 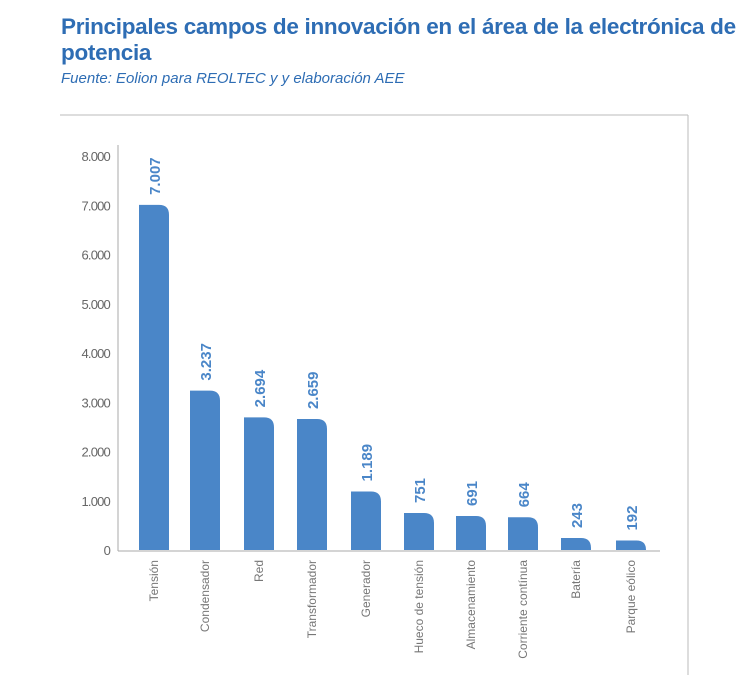 What do you see at coordinates (312, 599) in the screenshot?
I see `x-tick-label: Transformador` at bounding box center [312, 599].